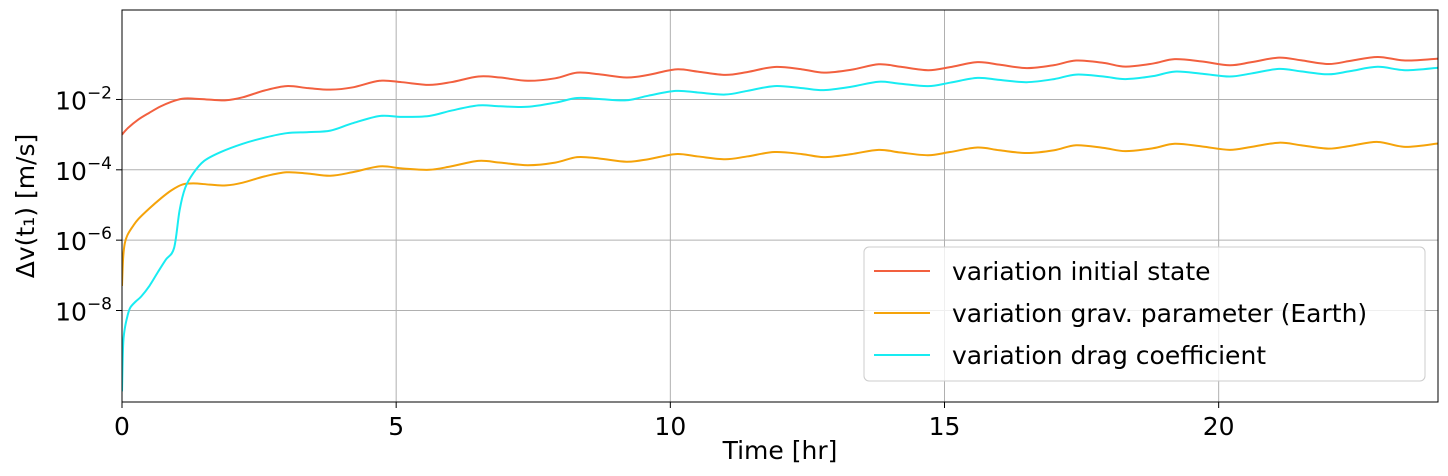 The width and height of the screenshot is (1448, 476). I want to click on x-tick-label: 0, so click(122, 426).